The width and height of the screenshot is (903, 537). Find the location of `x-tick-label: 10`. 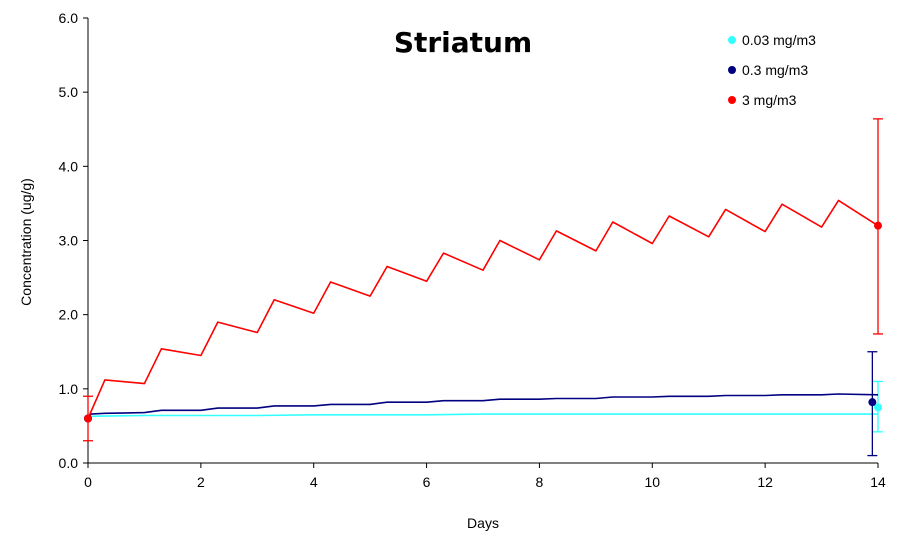

x-tick-label: 10 is located at coordinates (652, 482).